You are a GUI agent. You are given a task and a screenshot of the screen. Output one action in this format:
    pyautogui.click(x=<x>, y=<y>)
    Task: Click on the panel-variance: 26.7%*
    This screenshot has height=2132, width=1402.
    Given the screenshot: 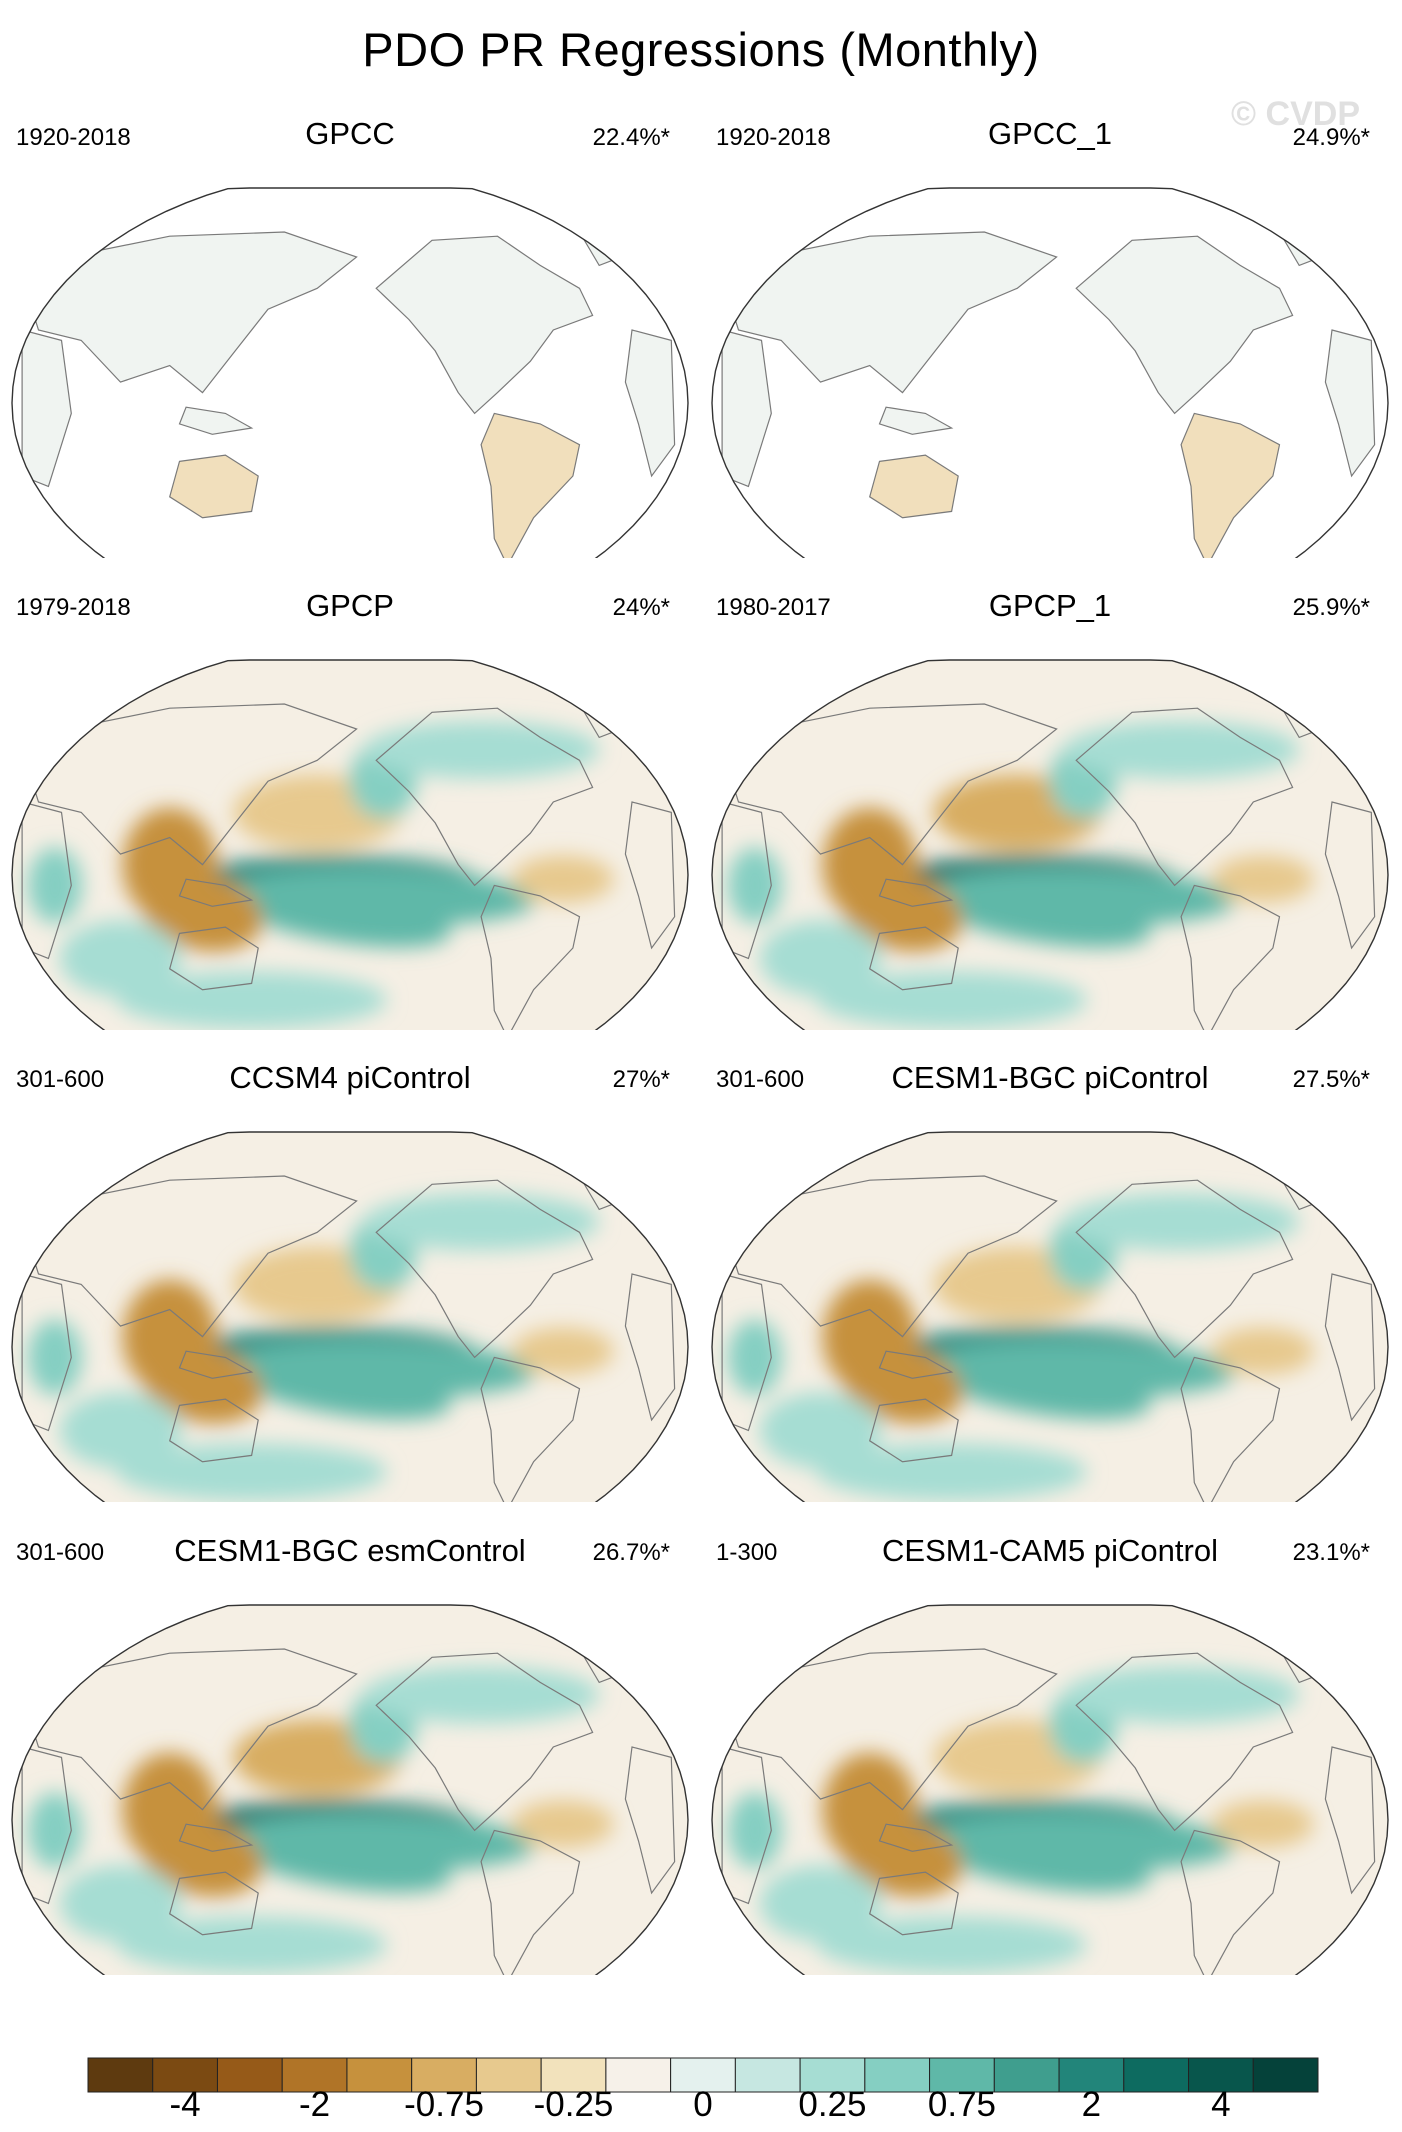 What is the action you would take?
    pyautogui.click(x=631, y=1552)
    